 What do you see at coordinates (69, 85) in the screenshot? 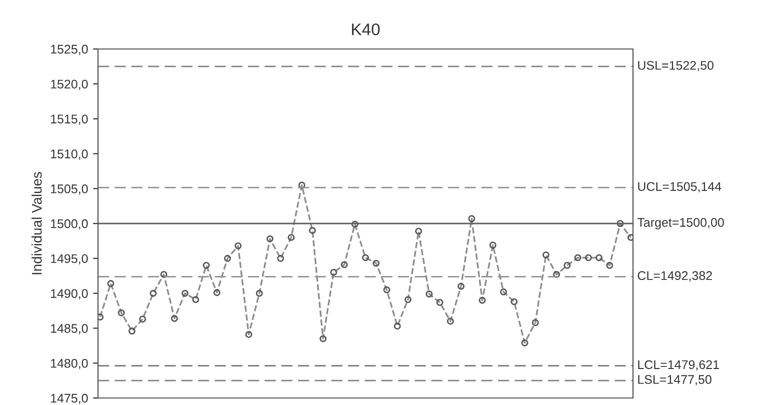
I see `y-tick-label: 1520,0` at bounding box center [69, 85].